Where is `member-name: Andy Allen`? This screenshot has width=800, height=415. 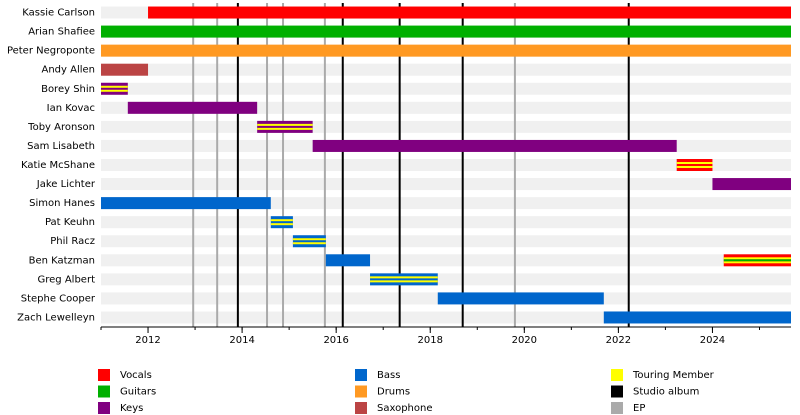 member-name: Andy Allen is located at coordinates (68, 70).